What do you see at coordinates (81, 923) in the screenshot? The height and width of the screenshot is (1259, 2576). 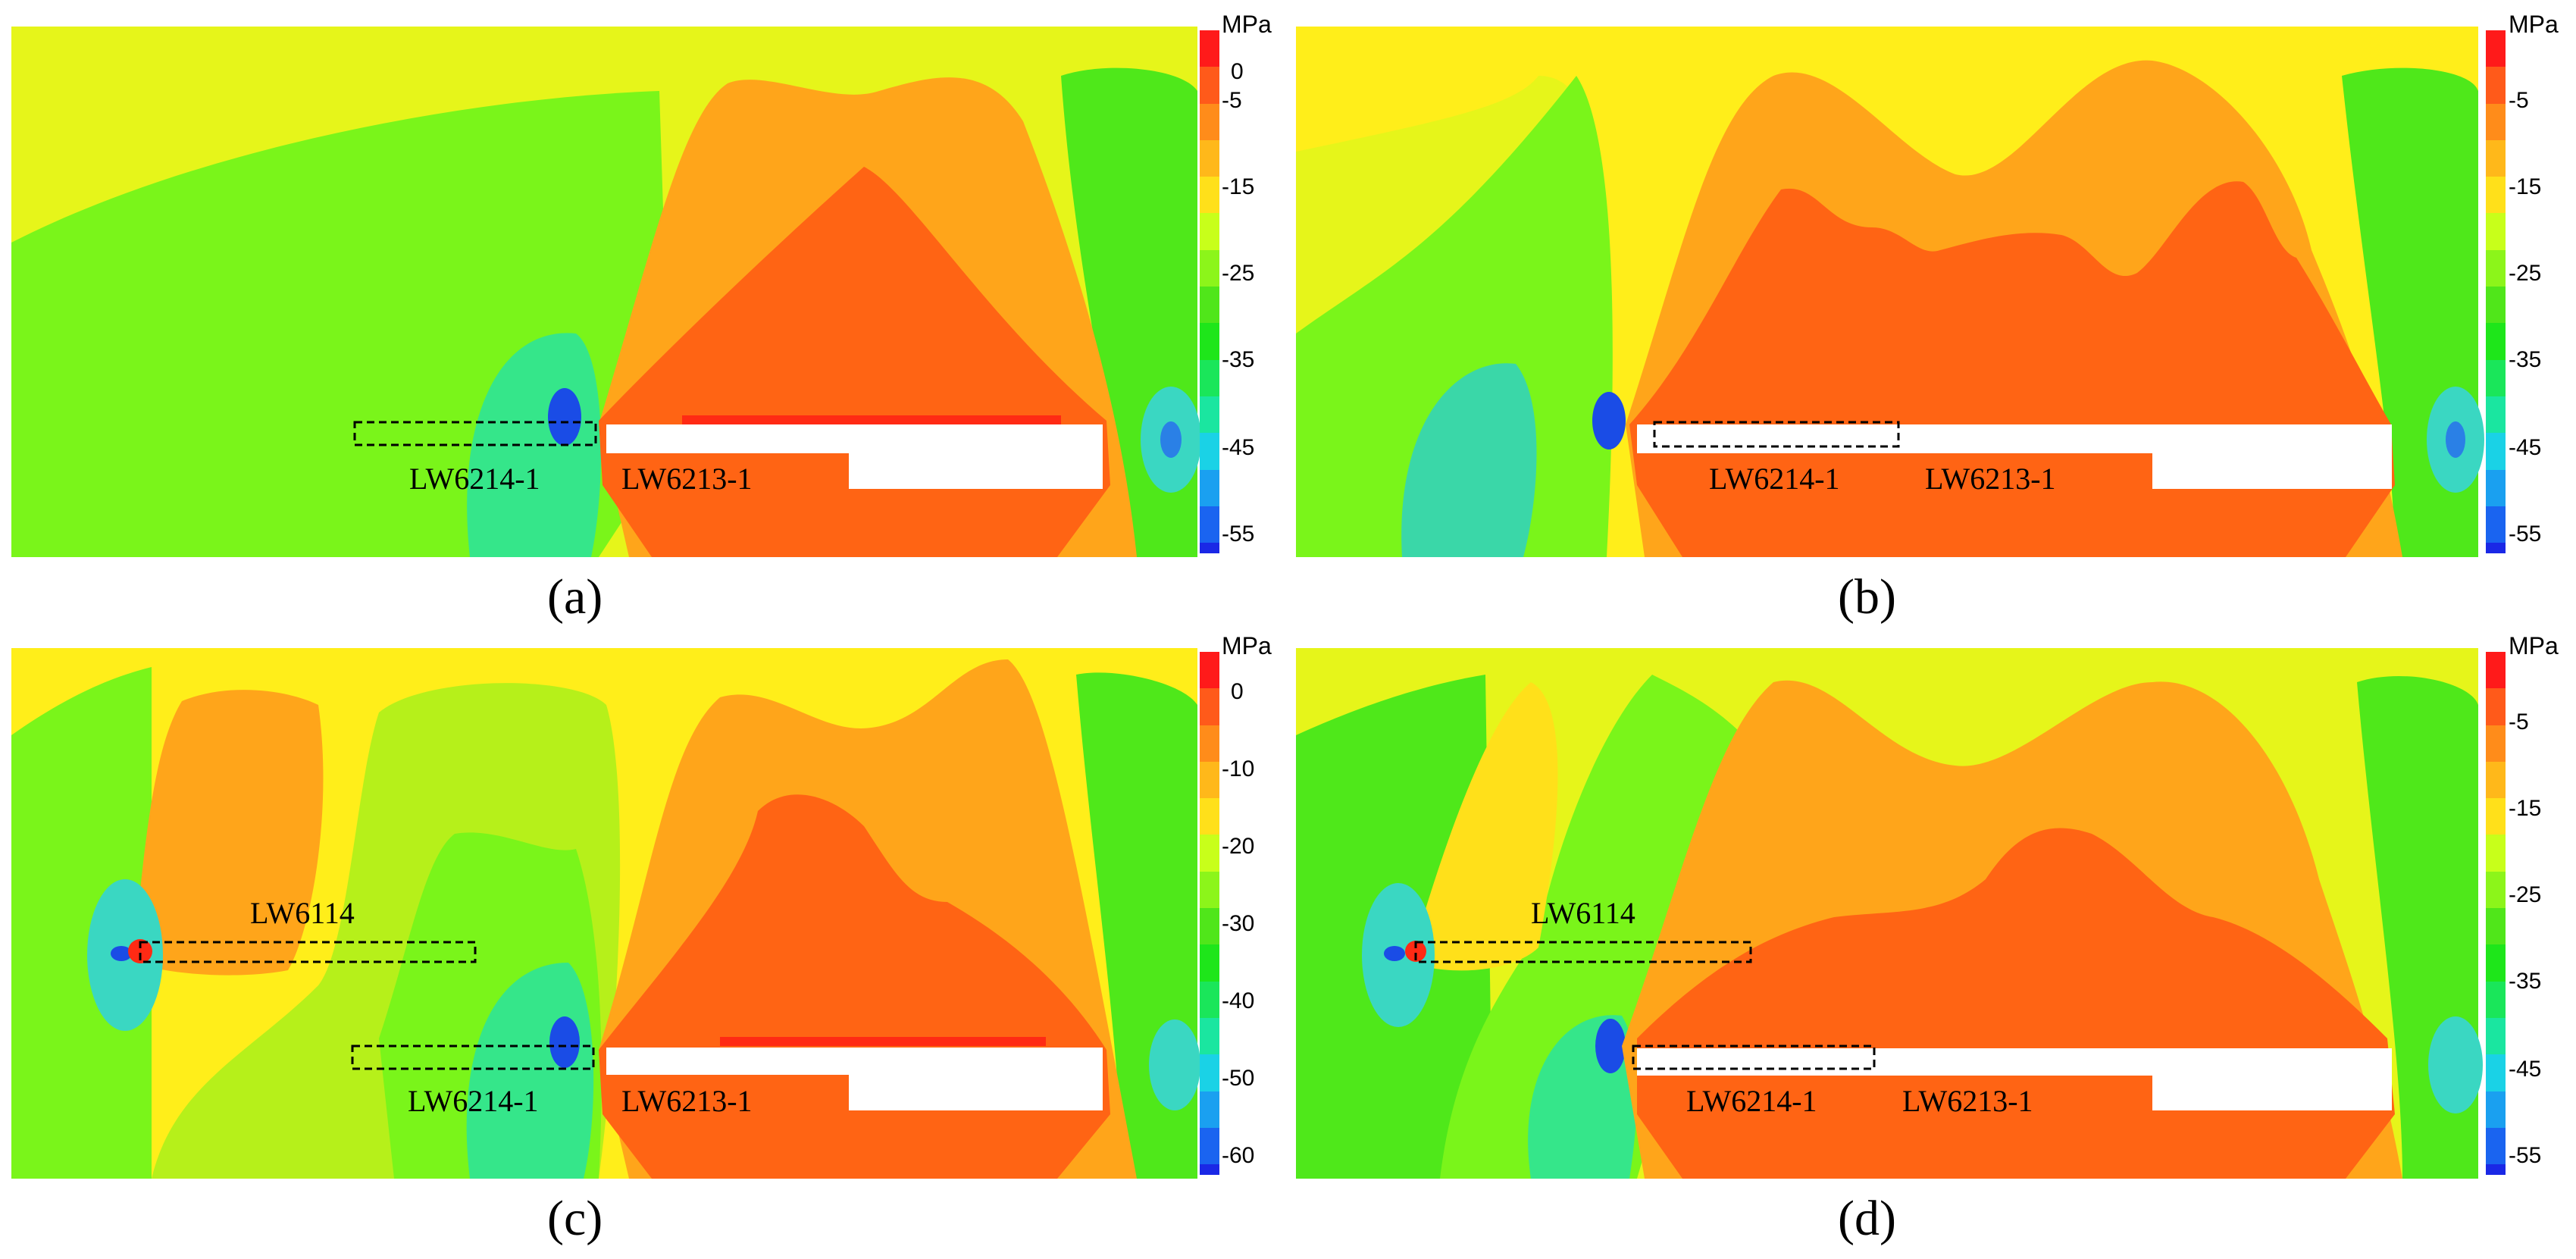 I see `contour-green-zone-far-left` at bounding box center [81, 923].